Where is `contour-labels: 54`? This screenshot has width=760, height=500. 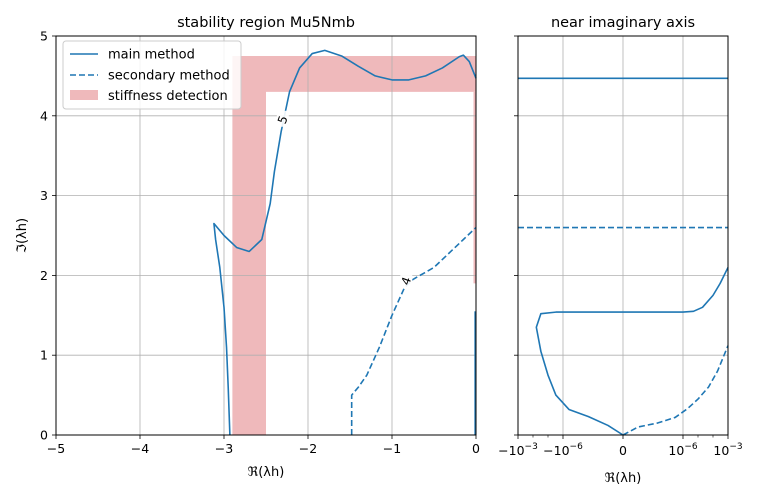 contour-labels: 54 is located at coordinates (344, 199).